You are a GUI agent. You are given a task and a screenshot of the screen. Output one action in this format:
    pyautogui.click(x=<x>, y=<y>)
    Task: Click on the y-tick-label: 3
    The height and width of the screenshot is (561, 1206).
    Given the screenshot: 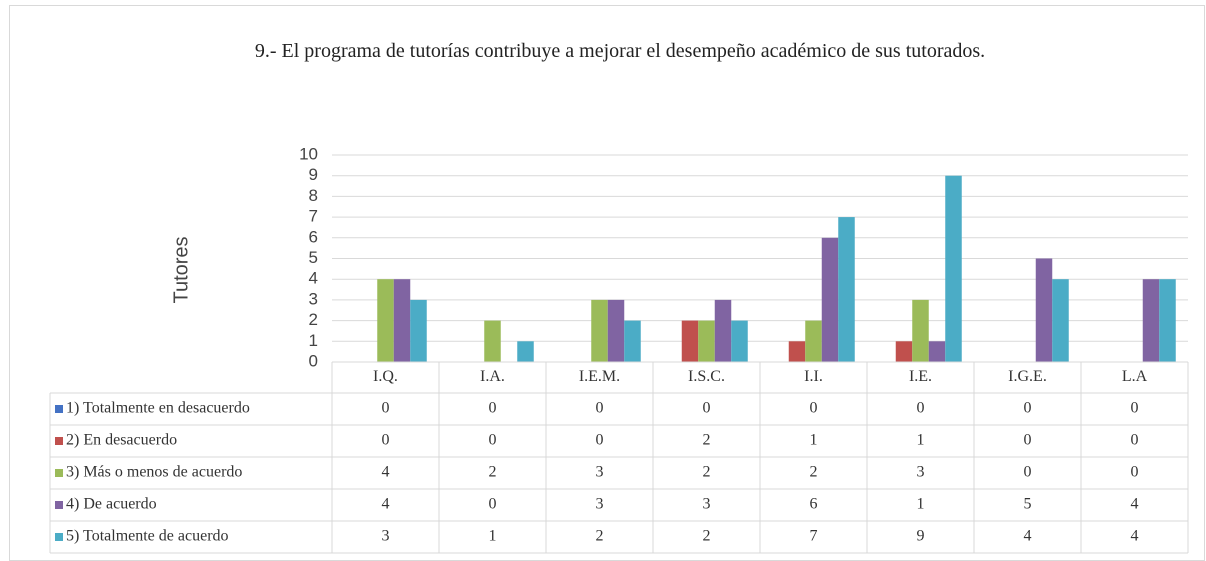 What is the action you would take?
    pyautogui.click(x=313, y=298)
    